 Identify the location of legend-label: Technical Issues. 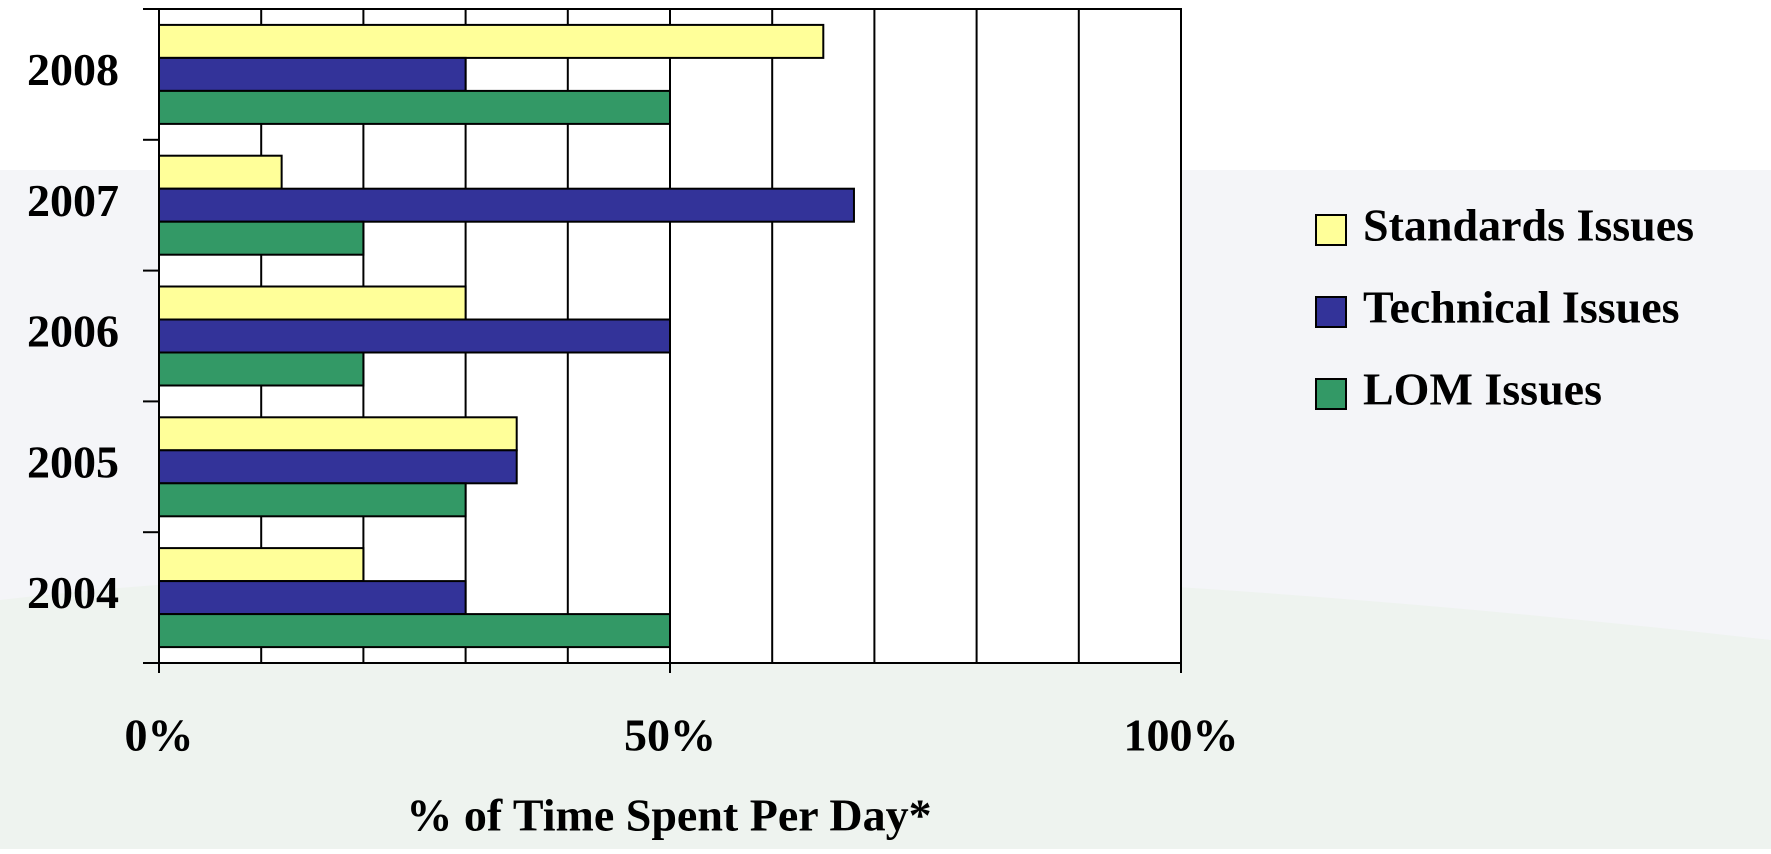
(1521, 307).